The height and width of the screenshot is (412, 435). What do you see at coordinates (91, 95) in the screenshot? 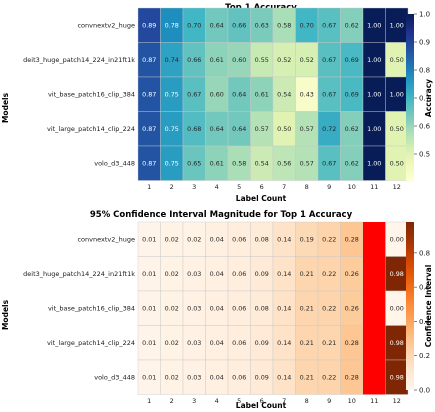
I see `y-tick-label: vit_base_patch16_clip_384` at bounding box center [91, 95].